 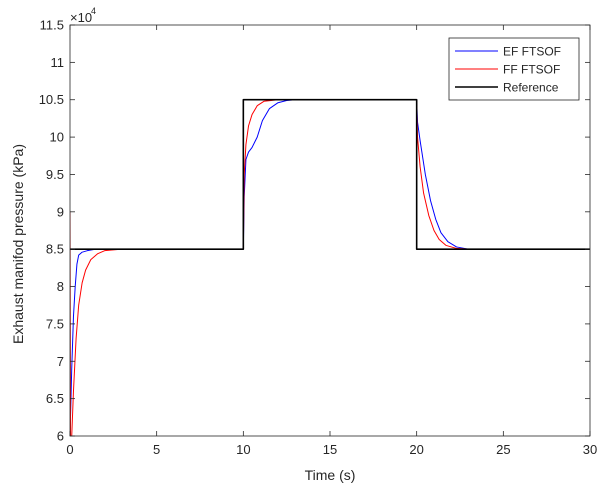 I want to click on y-exponent-power: 4, so click(x=93, y=11).